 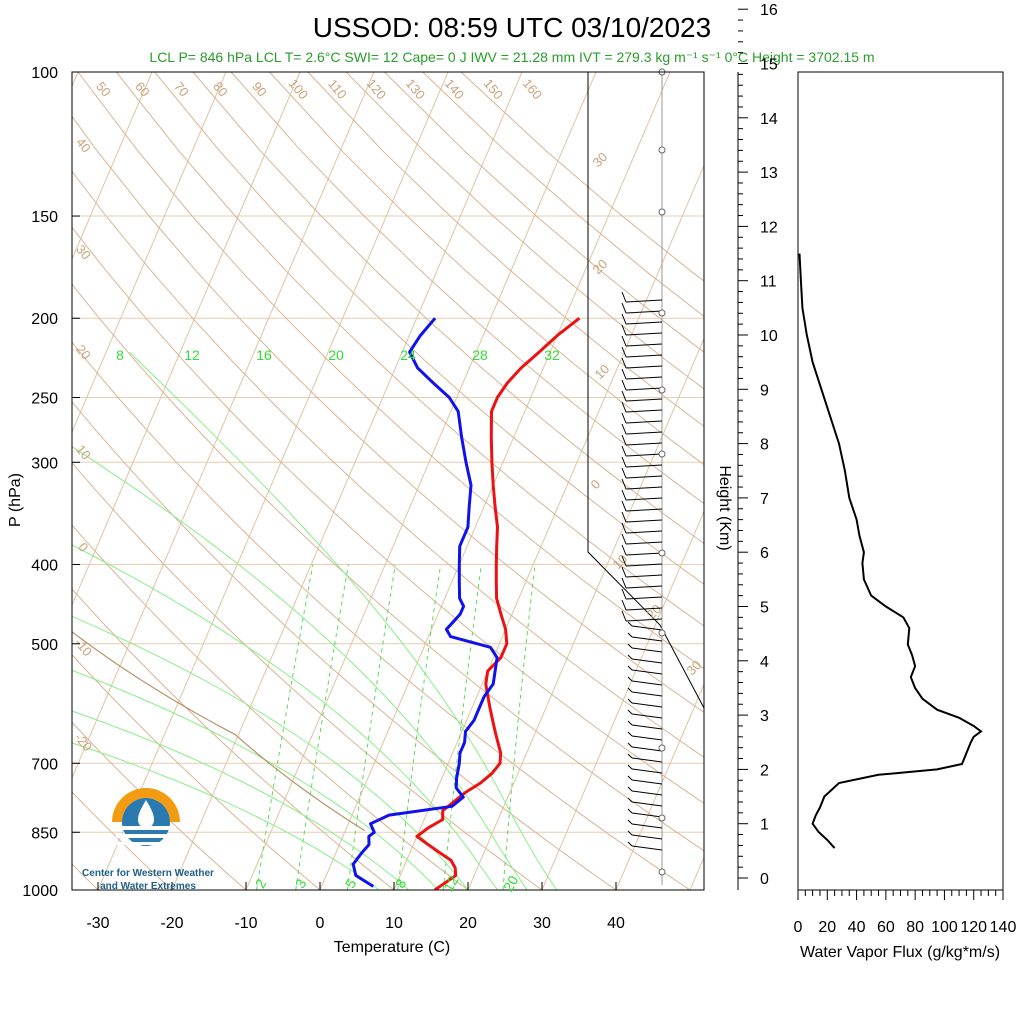 What do you see at coordinates (511, 884) in the screenshot?
I see `mixing-ratio-label: 20` at bounding box center [511, 884].